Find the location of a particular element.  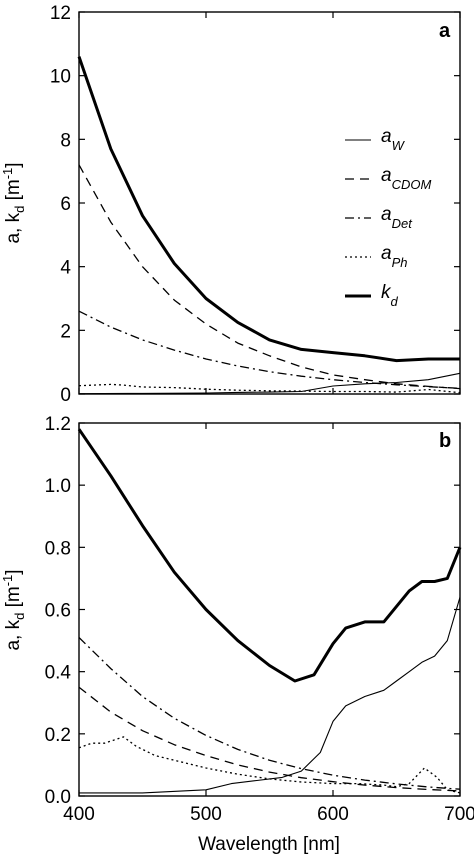

panel-a-letter: a is located at coordinates (445, 31).